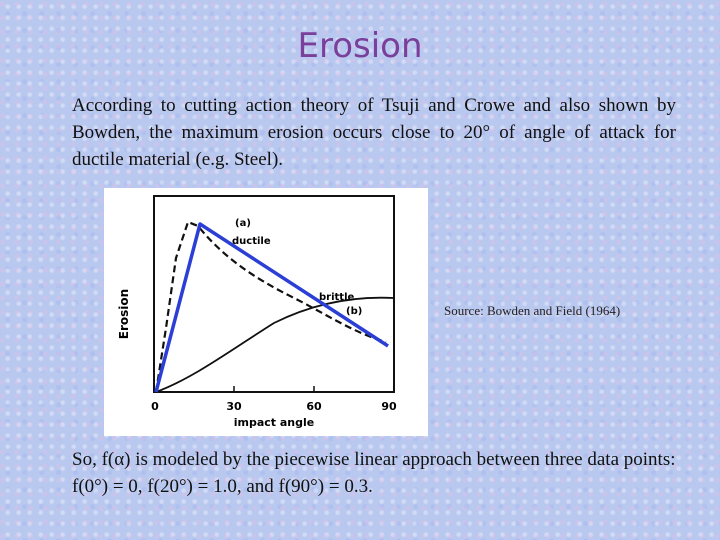  Describe the element at coordinates (251, 241) in the screenshot. I see `label-ductile: ductile` at that location.